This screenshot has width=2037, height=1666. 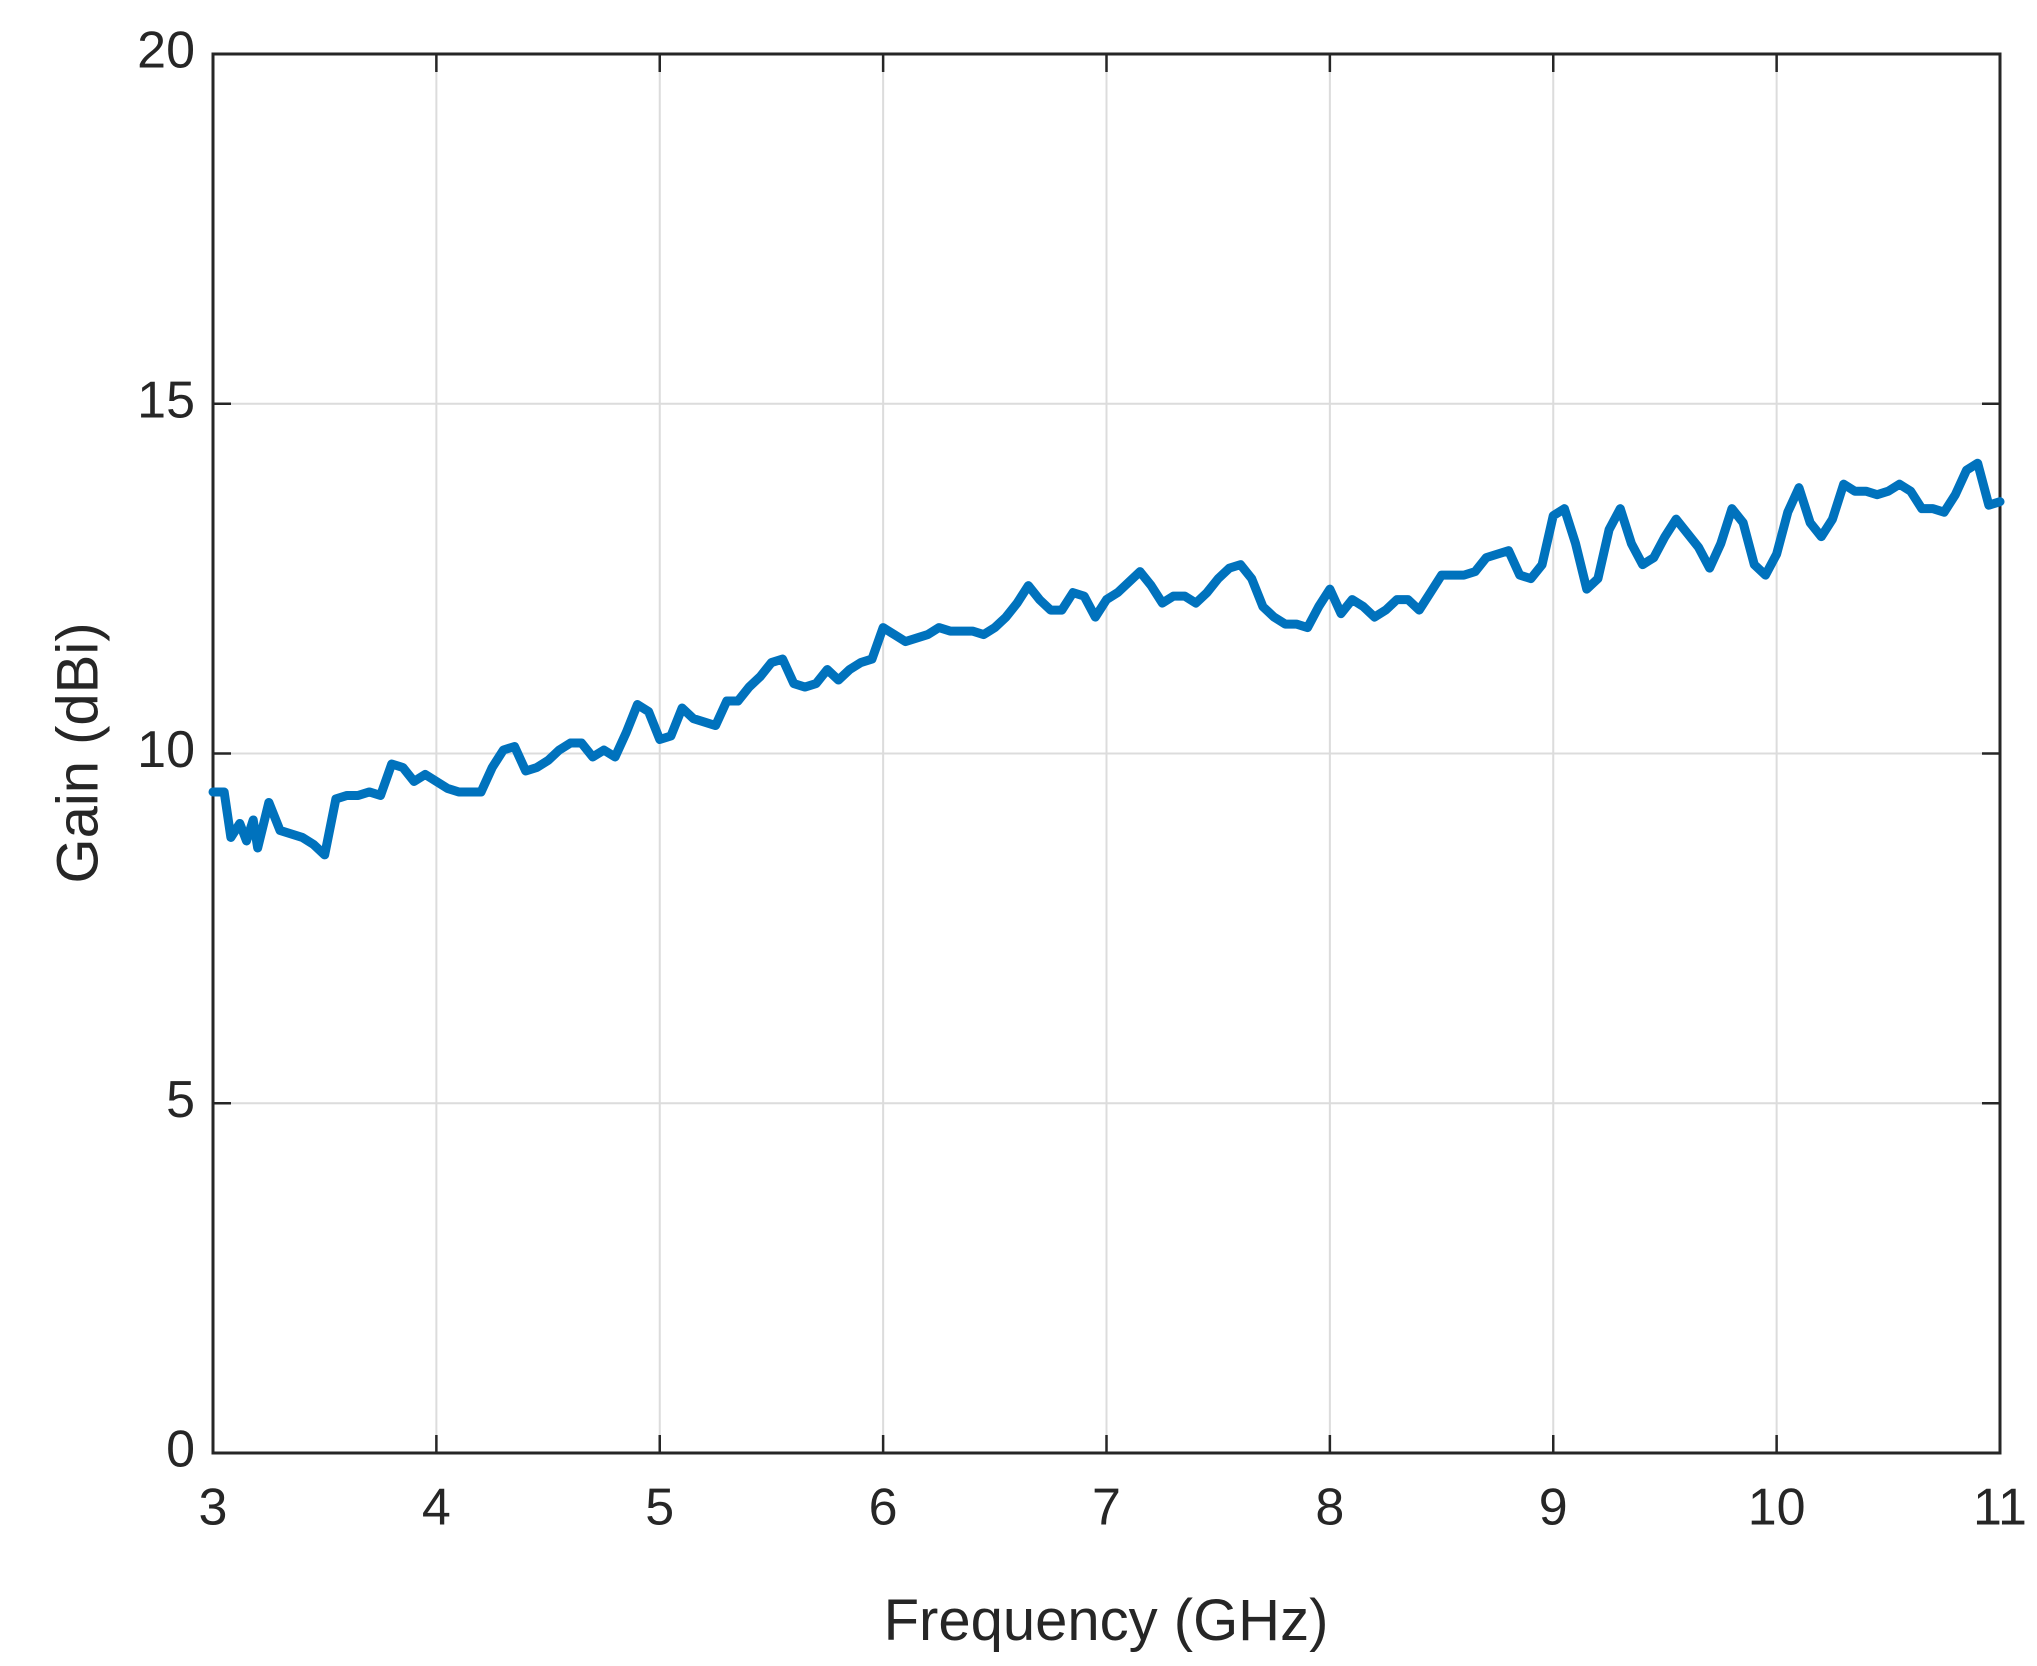 What do you see at coordinates (180, 1100) in the screenshot?
I see `y-tick-label: 5` at bounding box center [180, 1100].